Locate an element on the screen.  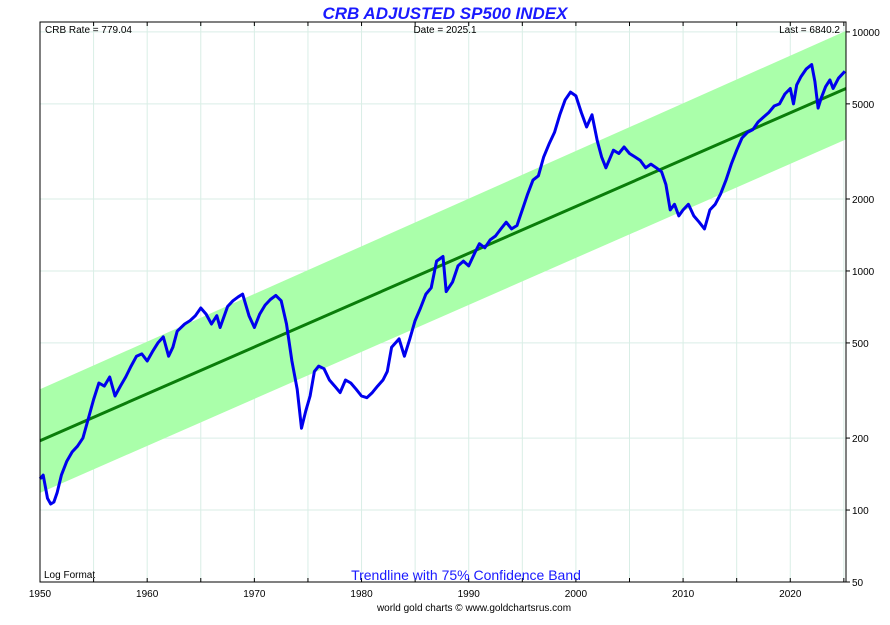
y-tick-label: 500 is located at coordinates (860, 344).